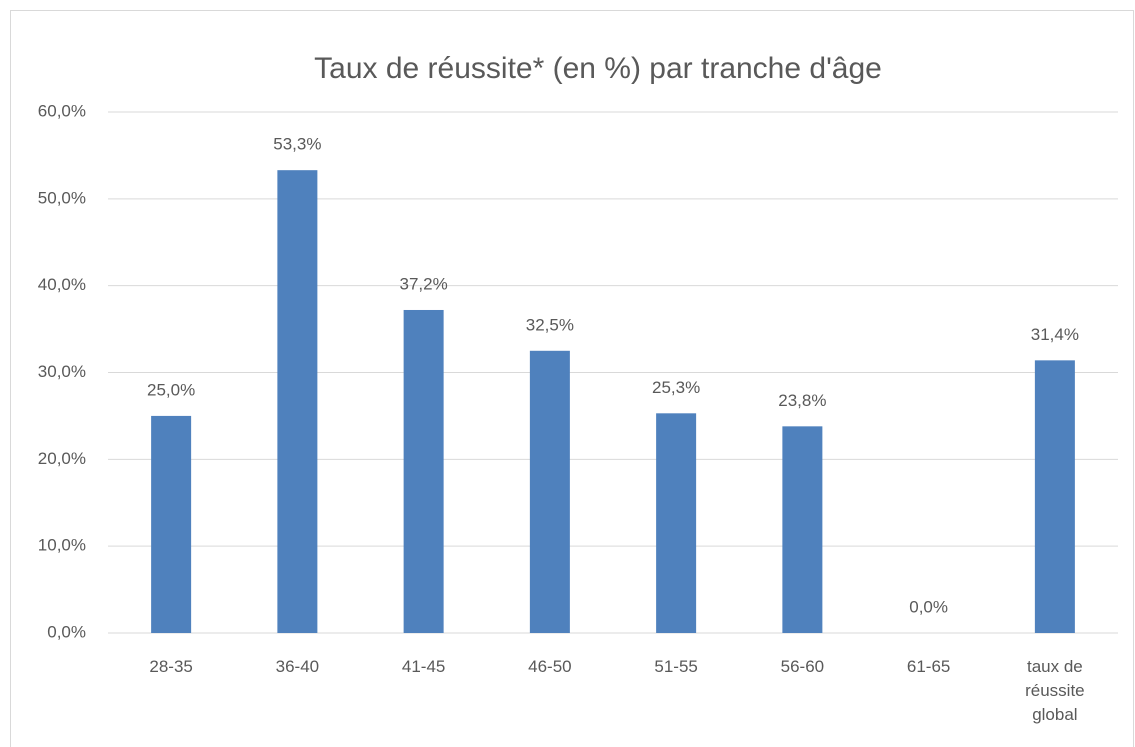  Describe the element at coordinates (676, 666) in the screenshot. I see `x-tick-label: 51-55` at that location.